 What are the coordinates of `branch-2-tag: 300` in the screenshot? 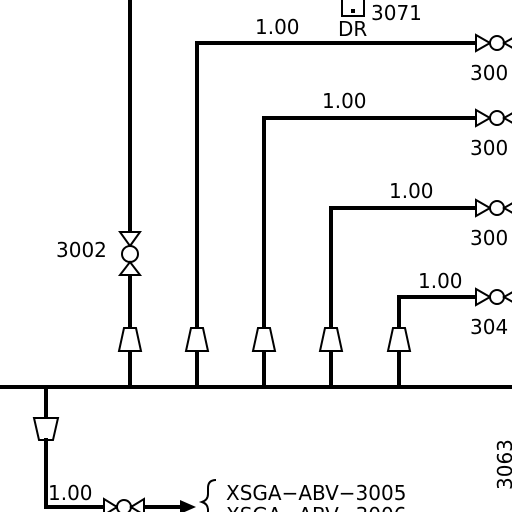 It's located at (489, 148).